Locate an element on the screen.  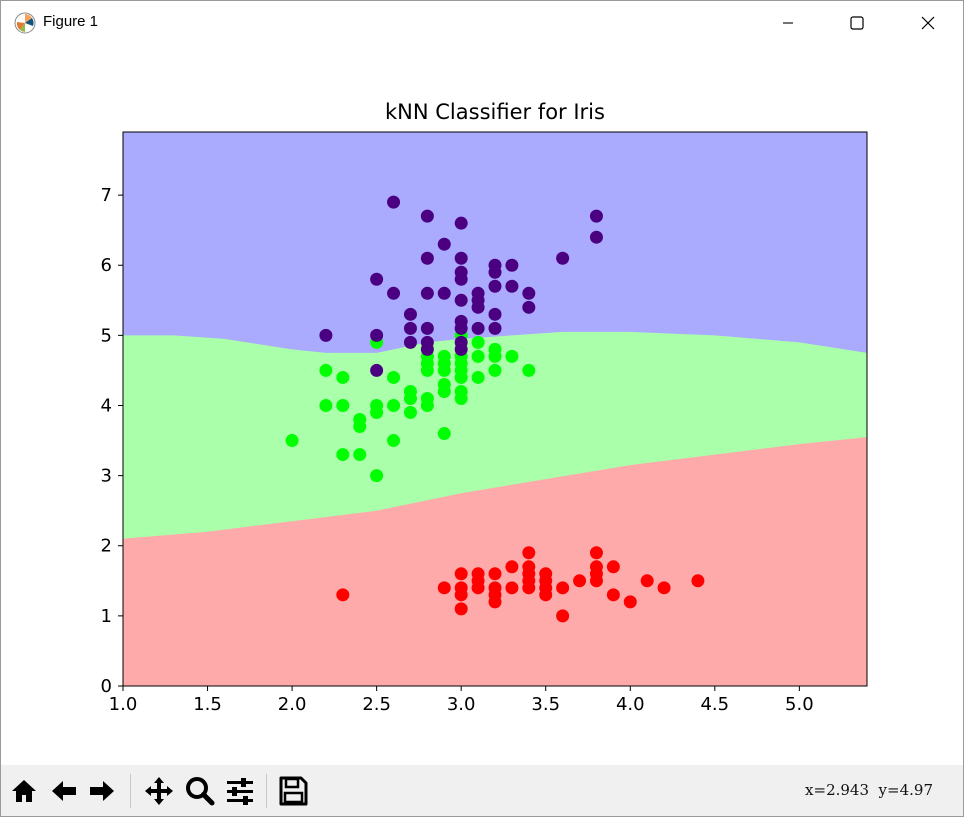
x-tick-label: 2.0 is located at coordinates (292, 704).